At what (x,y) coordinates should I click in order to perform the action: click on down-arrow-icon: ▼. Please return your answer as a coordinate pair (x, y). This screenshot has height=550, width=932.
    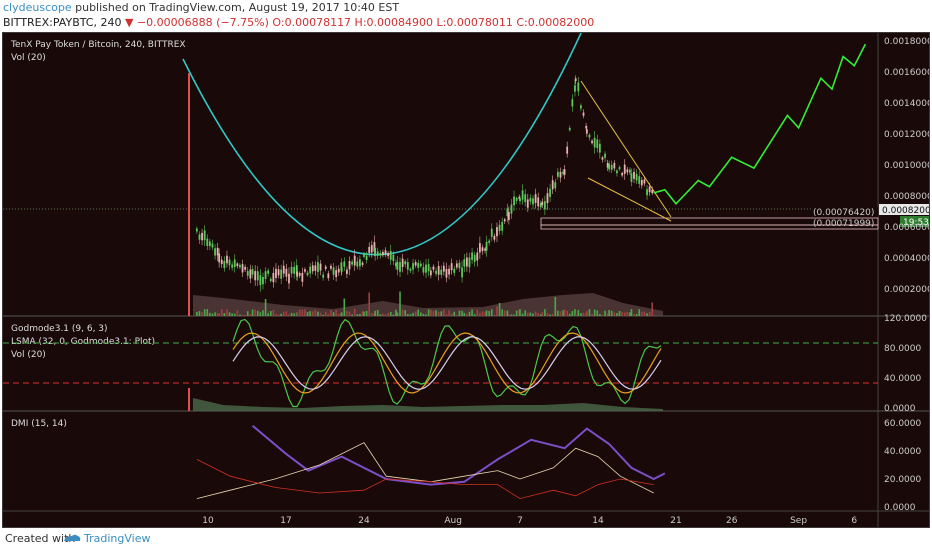
    Looking at the image, I should click on (129, 22).